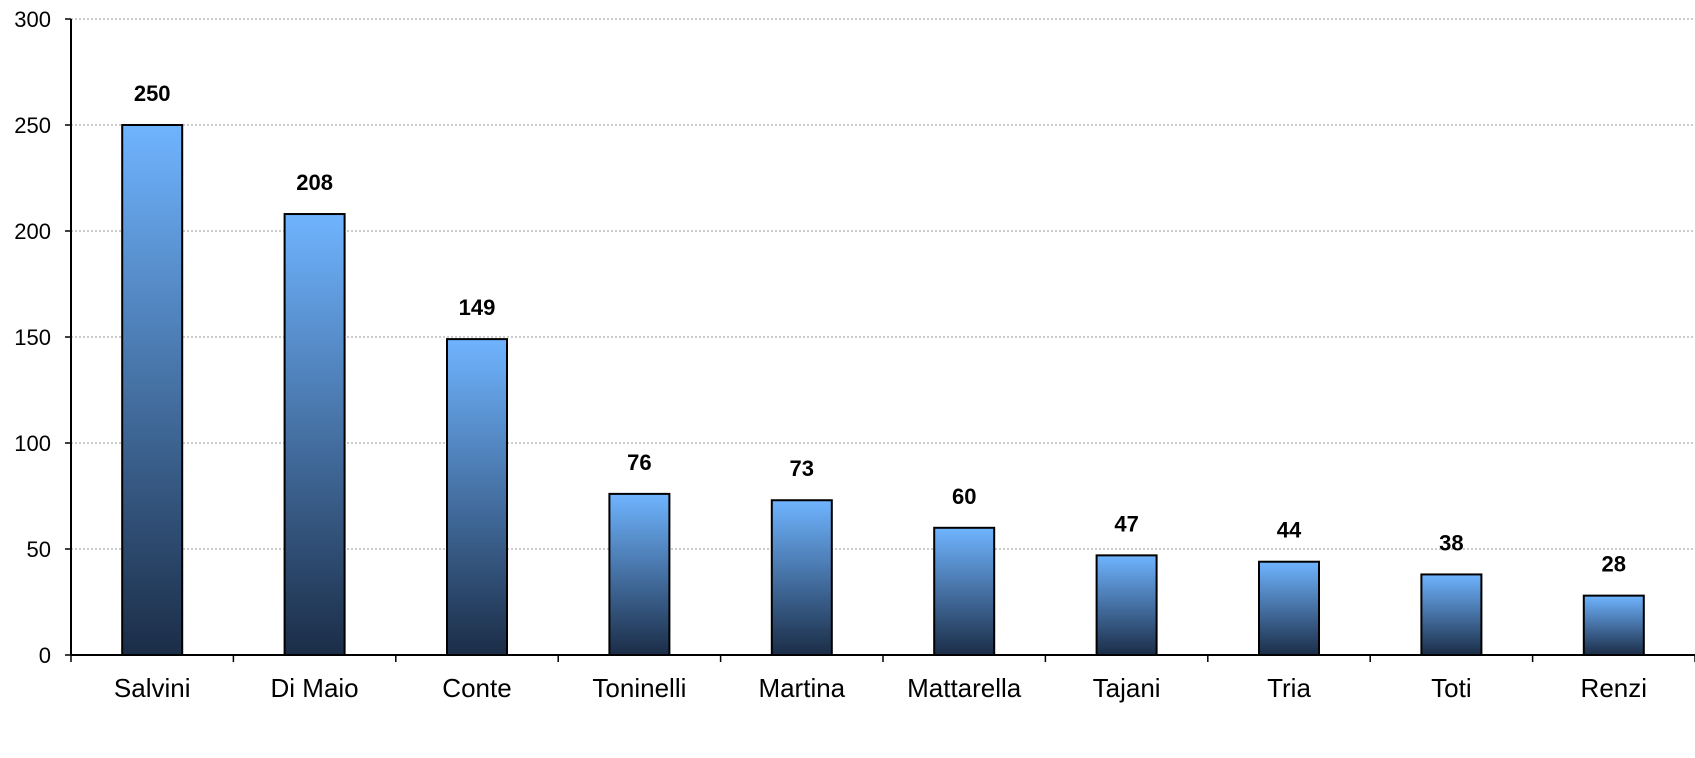 The height and width of the screenshot is (758, 1695). I want to click on y-tick-label: 150, so click(32, 337).